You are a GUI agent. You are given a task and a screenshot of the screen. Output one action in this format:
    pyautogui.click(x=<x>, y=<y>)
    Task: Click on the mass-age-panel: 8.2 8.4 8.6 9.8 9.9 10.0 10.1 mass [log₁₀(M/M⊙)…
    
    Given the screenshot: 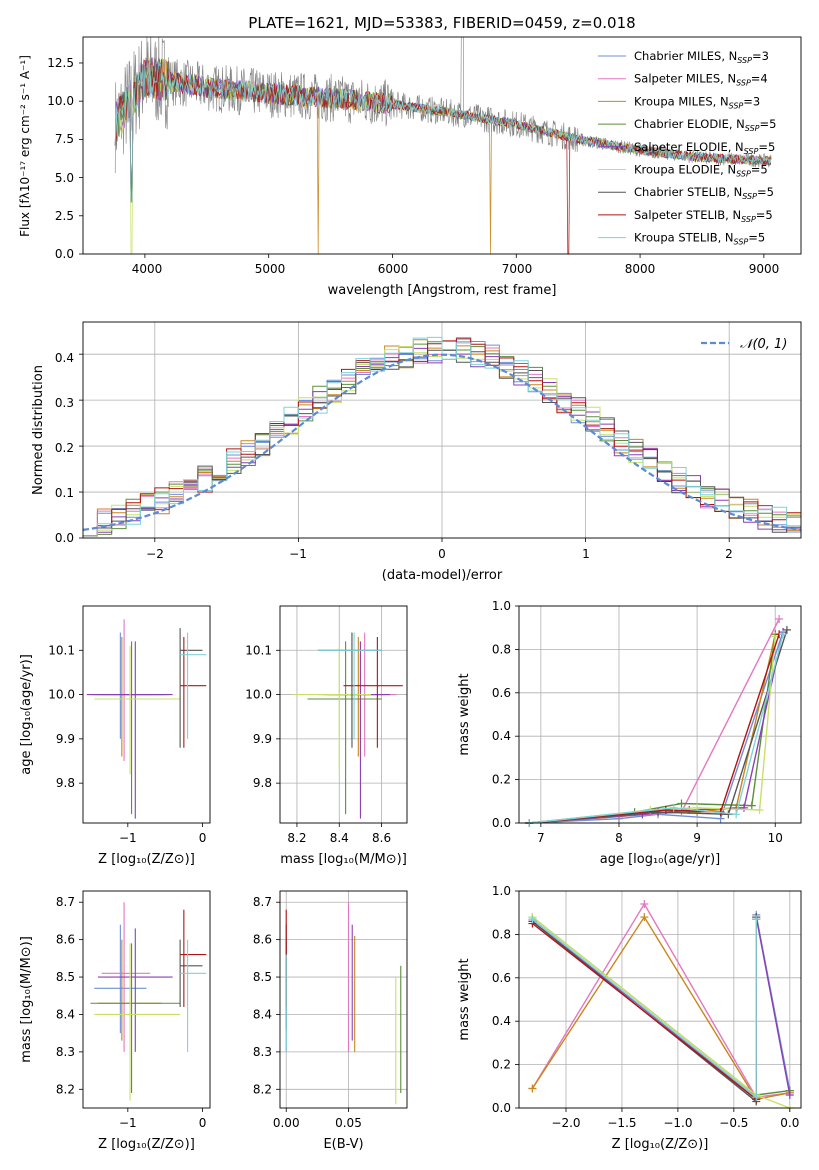 What is the action you would take?
    pyautogui.click(x=326, y=736)
    